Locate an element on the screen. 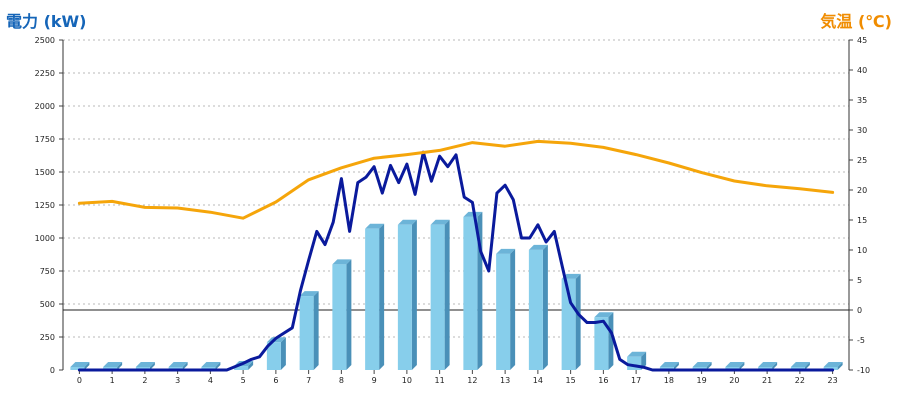 This screenshot has width=900, height=400. x-tick-label: 21 is located at coordinates (767, 380).